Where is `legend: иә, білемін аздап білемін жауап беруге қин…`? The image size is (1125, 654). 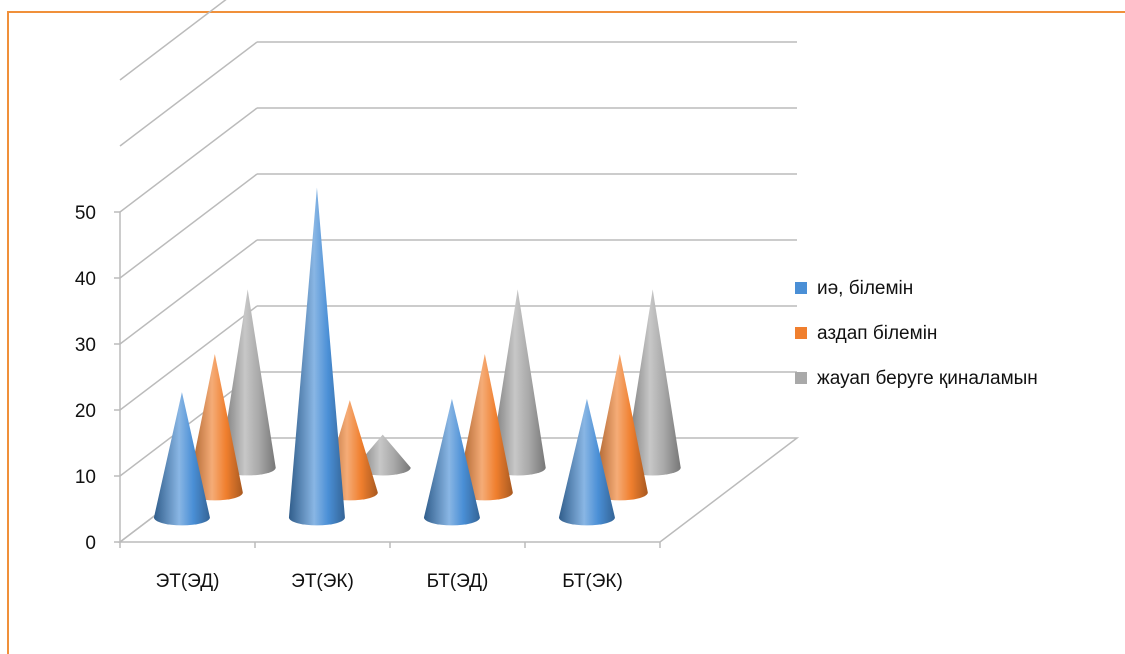
legend: иә, білемін аздап білемін жауап беруге қин… is located at coordinates (916, 333).